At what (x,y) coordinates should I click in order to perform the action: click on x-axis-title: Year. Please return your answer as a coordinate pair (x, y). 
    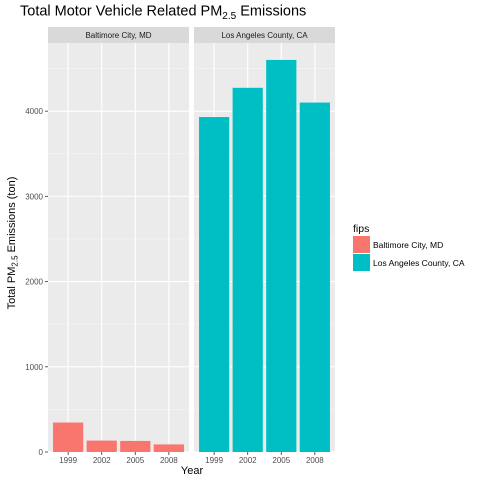
    Looking at the image, I should click on (192, 471).